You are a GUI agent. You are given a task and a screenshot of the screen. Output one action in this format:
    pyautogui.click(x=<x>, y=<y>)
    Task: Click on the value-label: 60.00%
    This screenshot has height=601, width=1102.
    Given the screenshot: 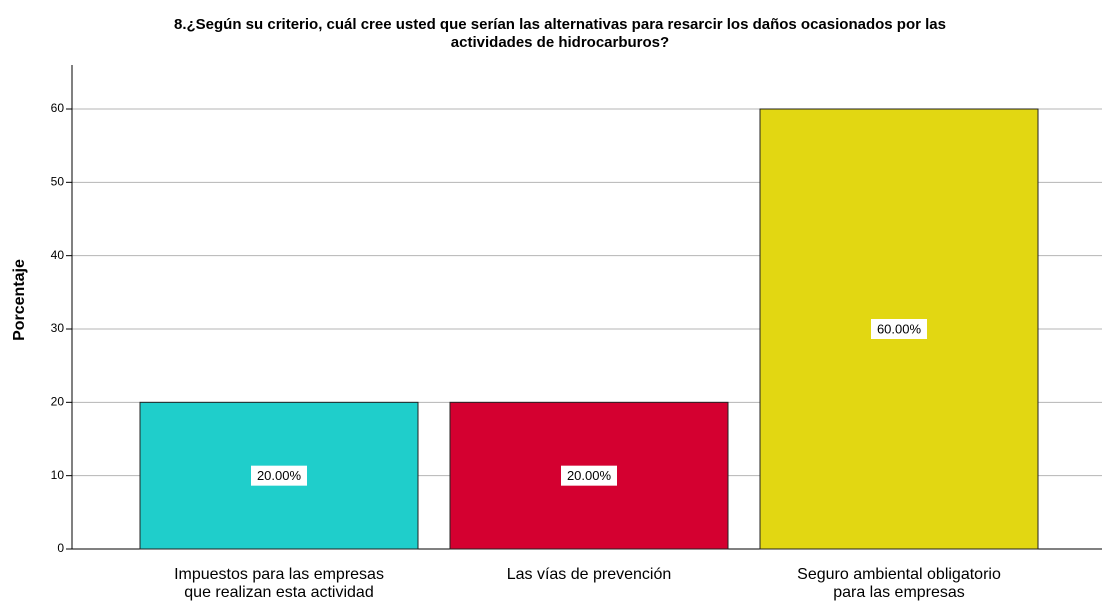 What is the action you would take?
    pyautogui.click(x=899, y=328)
    